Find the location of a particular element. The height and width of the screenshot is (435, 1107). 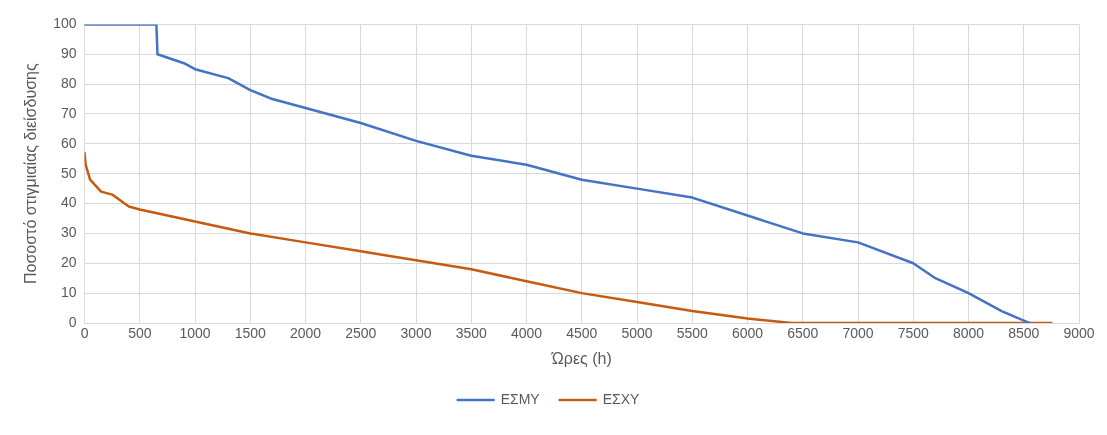

y-tick-label: 60 is located at coordinates (68, 142).